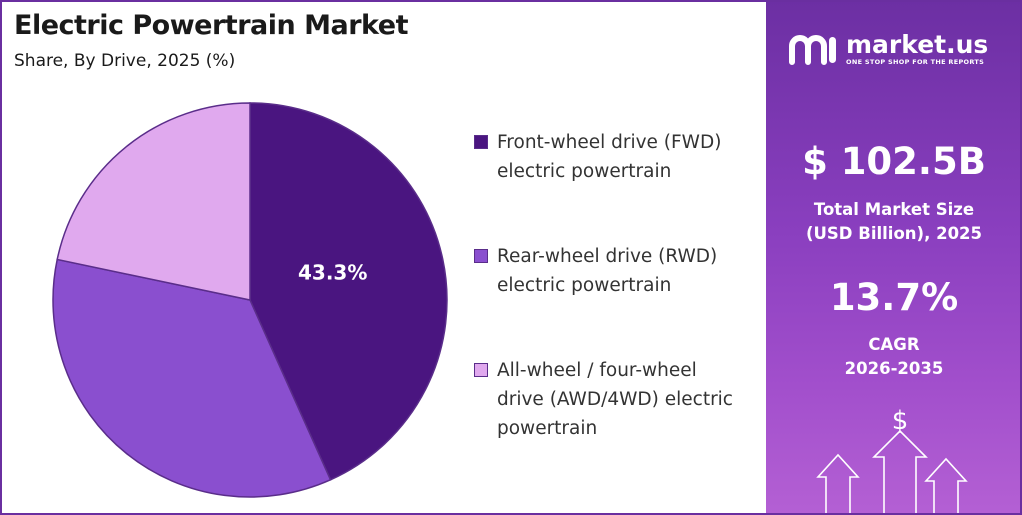 The height and width of the screenshot is (515, 1022). Describe the element at coordinates (481, 370) in the screenshot. I see `legend-swatch-awd` at that location.